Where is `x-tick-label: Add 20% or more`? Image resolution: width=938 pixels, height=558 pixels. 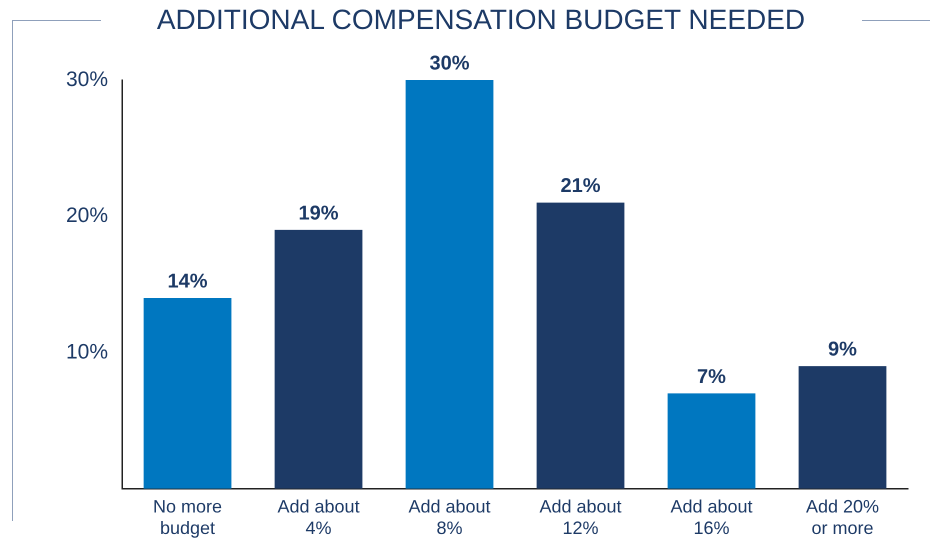
x-tick-label: Add 20% or more is located at coordinates (843, 517).